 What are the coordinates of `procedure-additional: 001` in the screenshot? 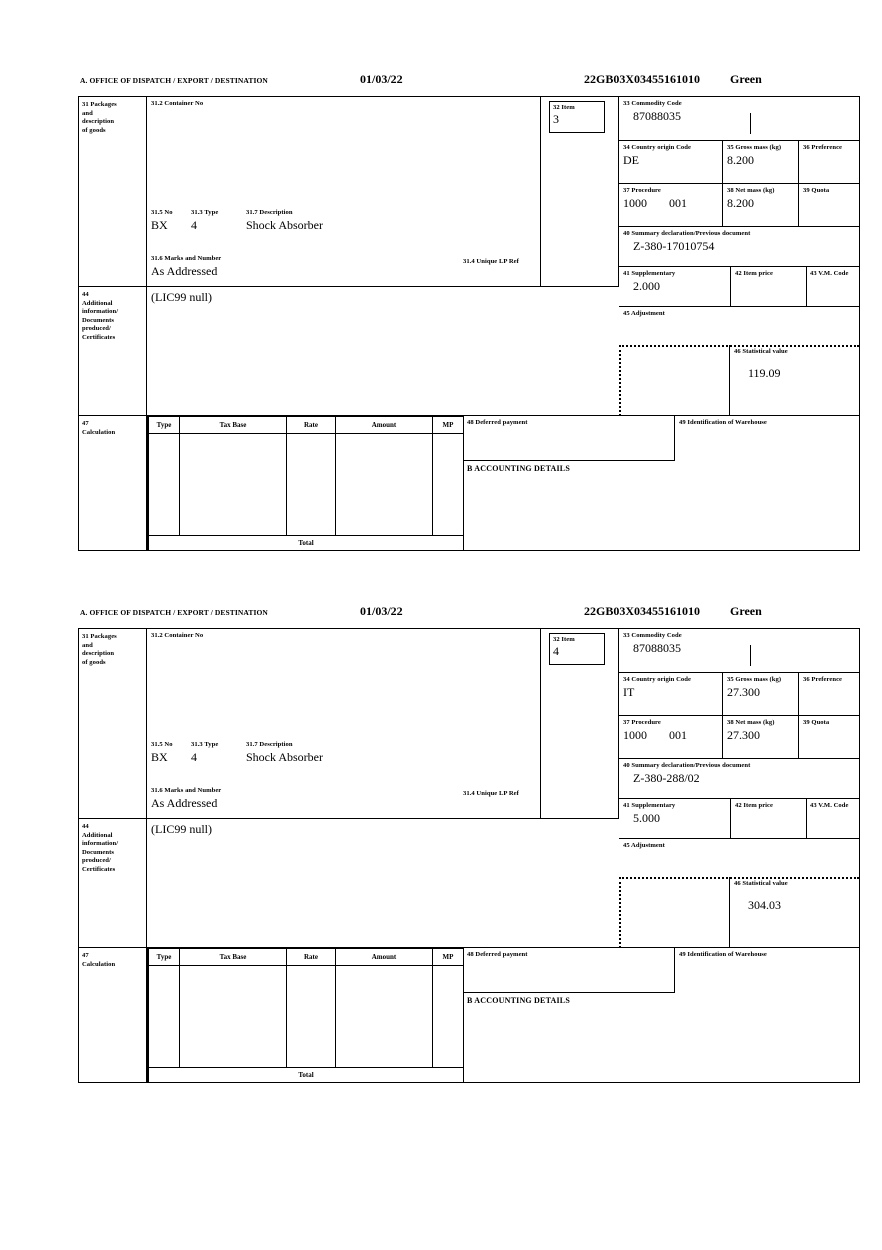 It's located at (678, 734).